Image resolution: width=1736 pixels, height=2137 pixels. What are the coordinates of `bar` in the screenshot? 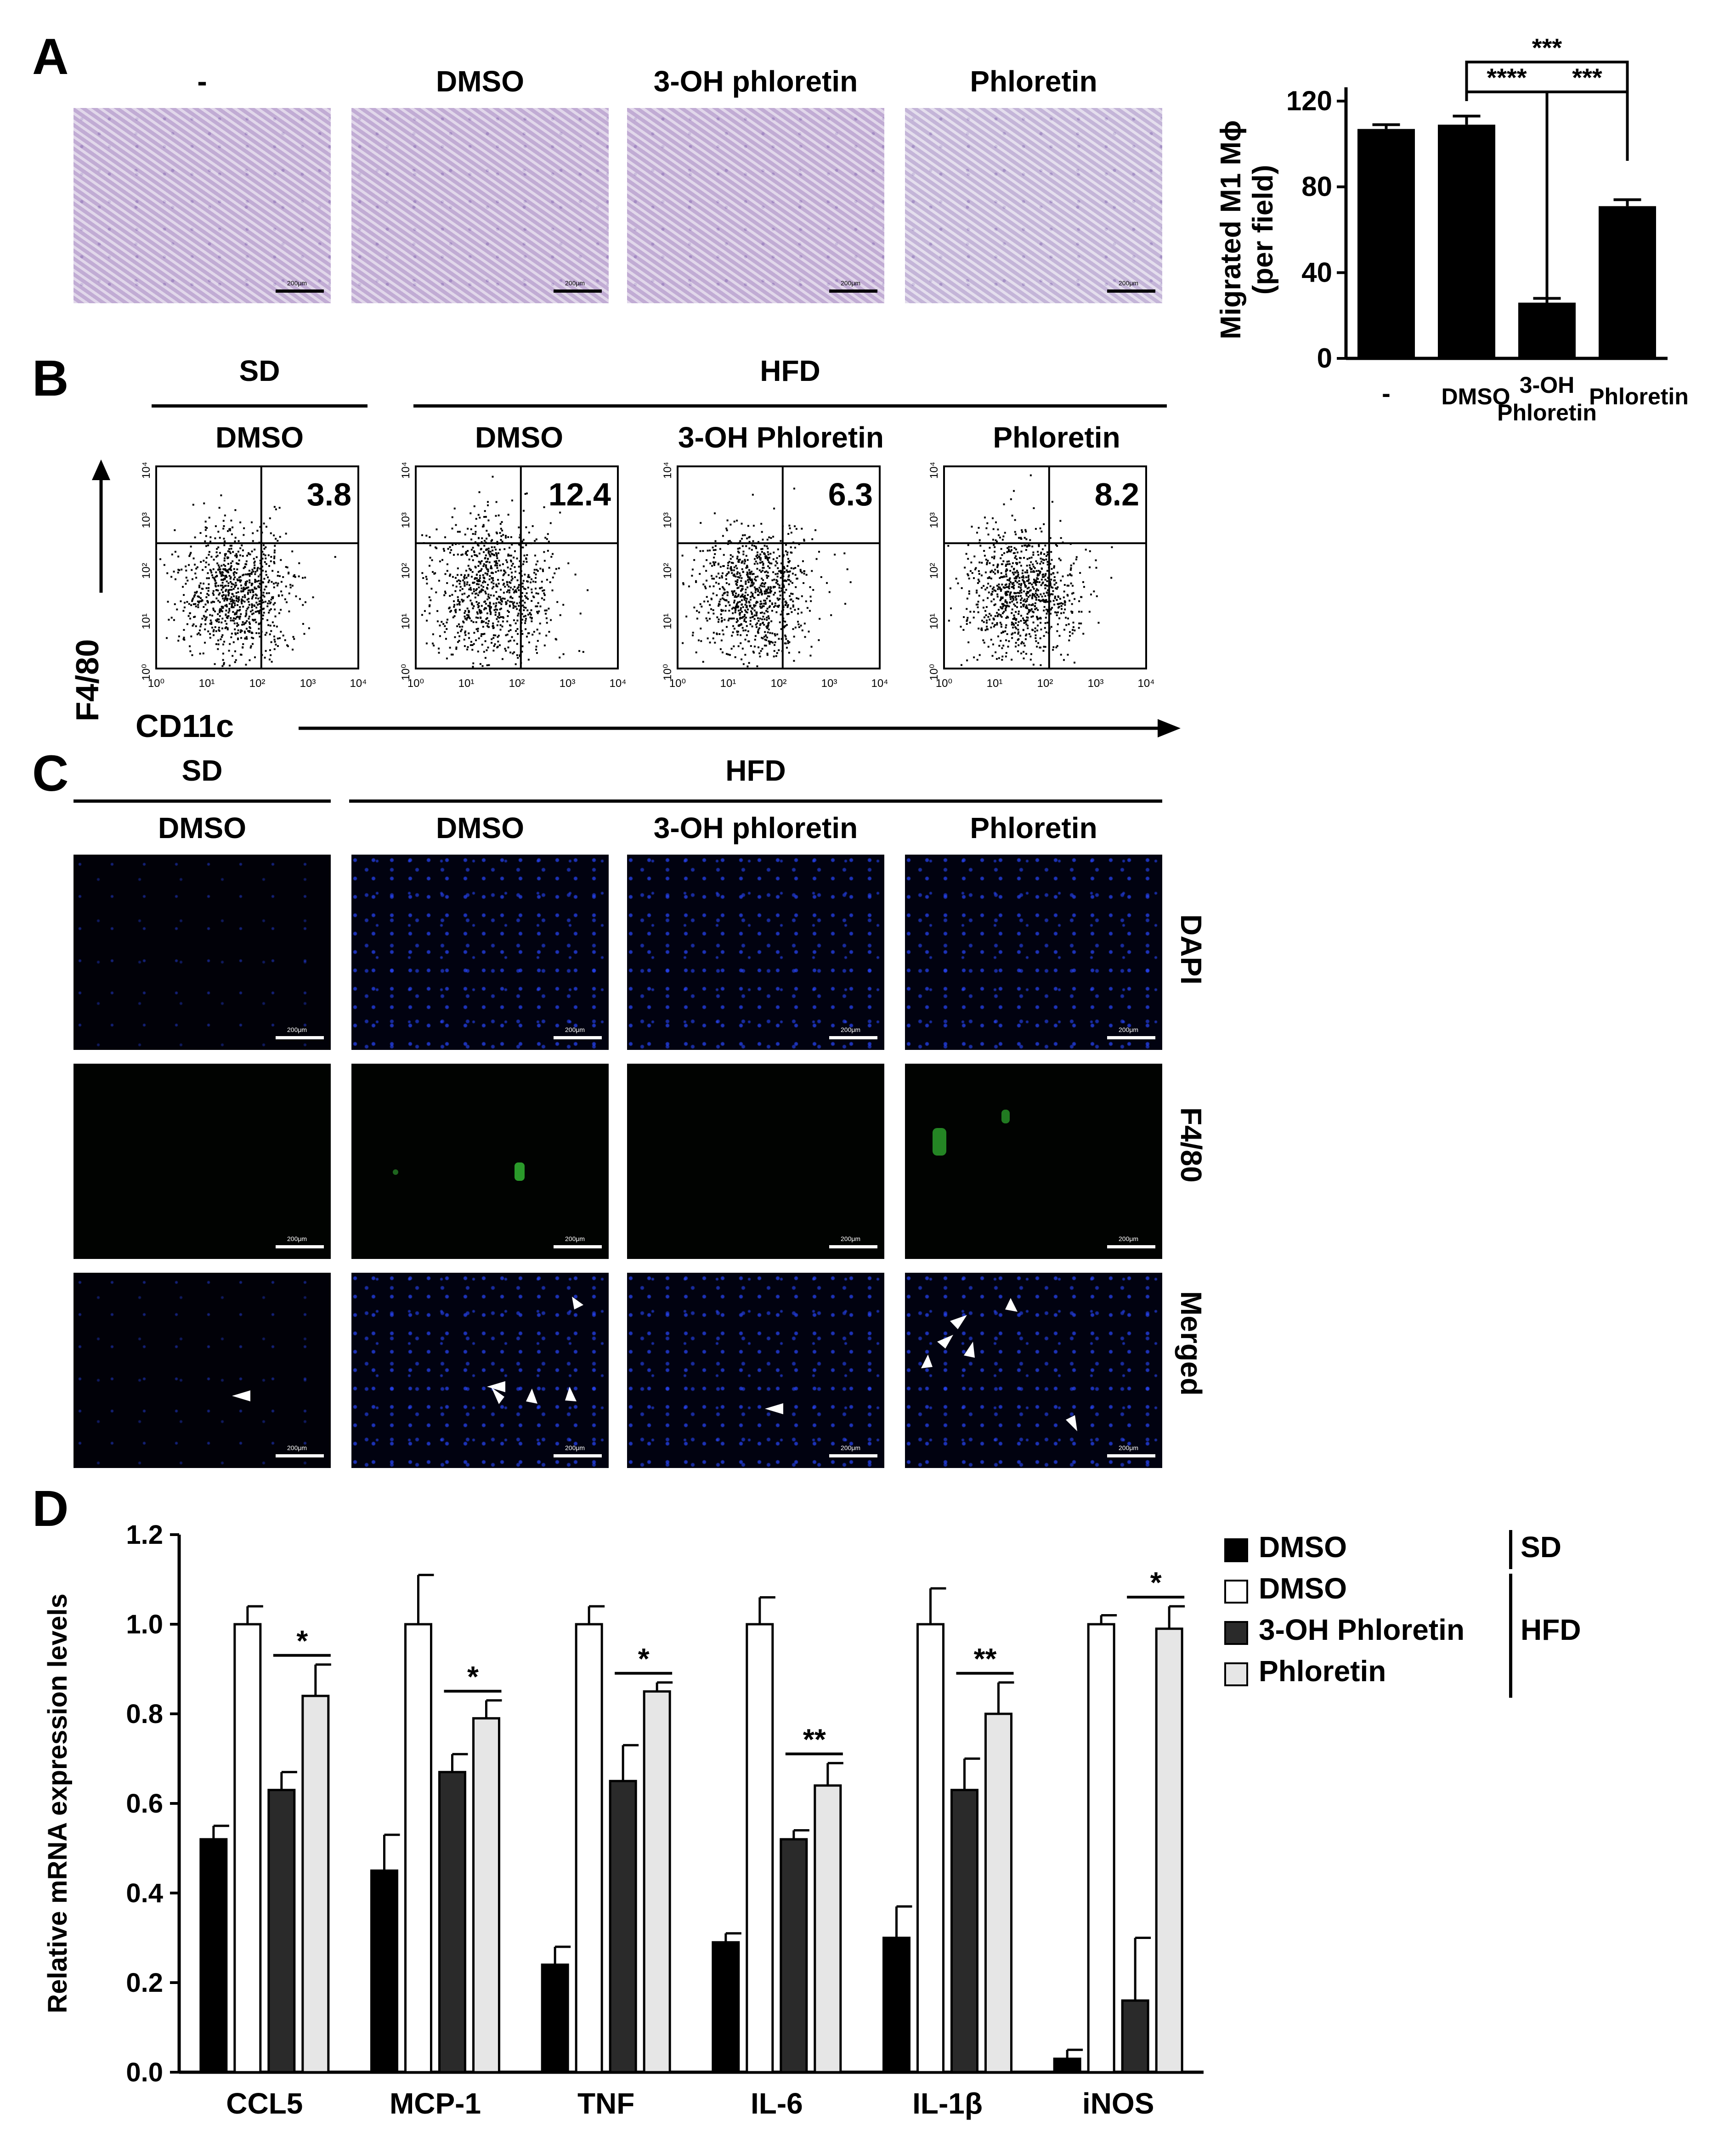 It's located at (760, 1849).